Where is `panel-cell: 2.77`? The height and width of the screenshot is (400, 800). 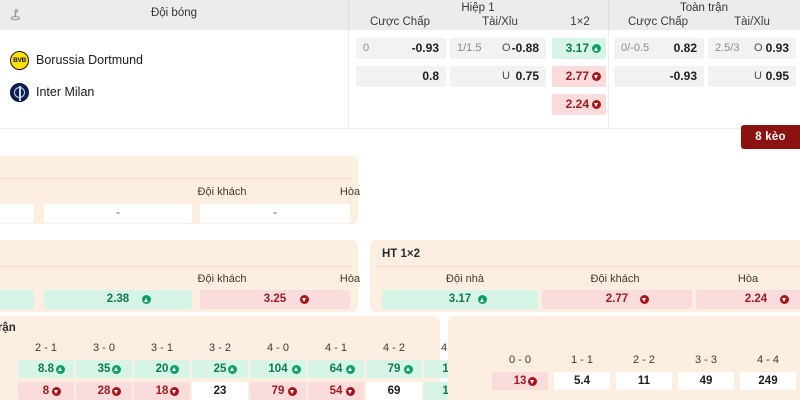 panel-cell: 2.77 is located at coordinates (617, 299).